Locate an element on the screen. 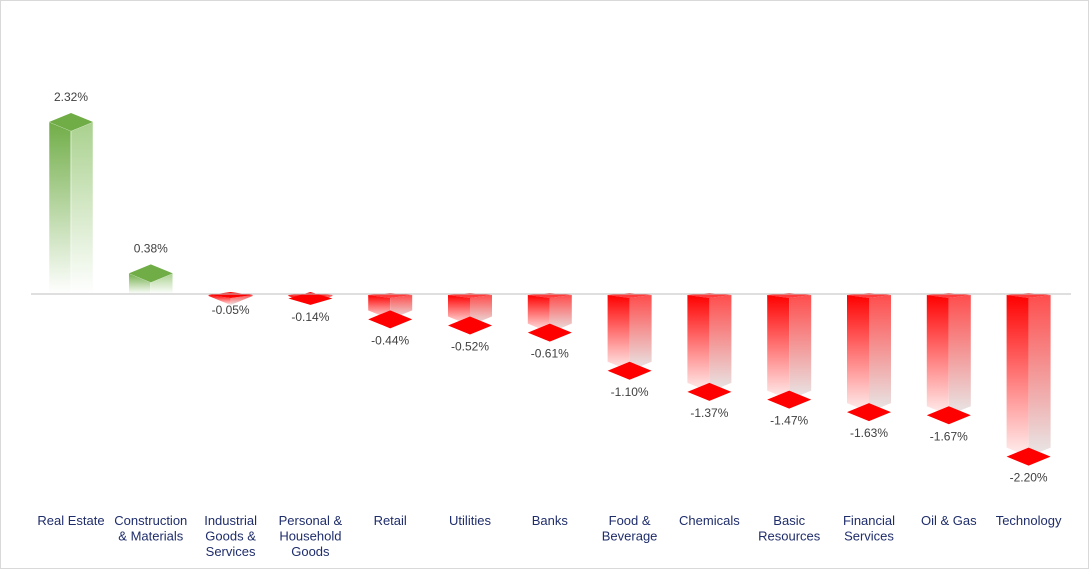 Image resolution: width=1089 pixels, height=569 pixels. value-label: -0.14% is located at coordinates (310, 317).